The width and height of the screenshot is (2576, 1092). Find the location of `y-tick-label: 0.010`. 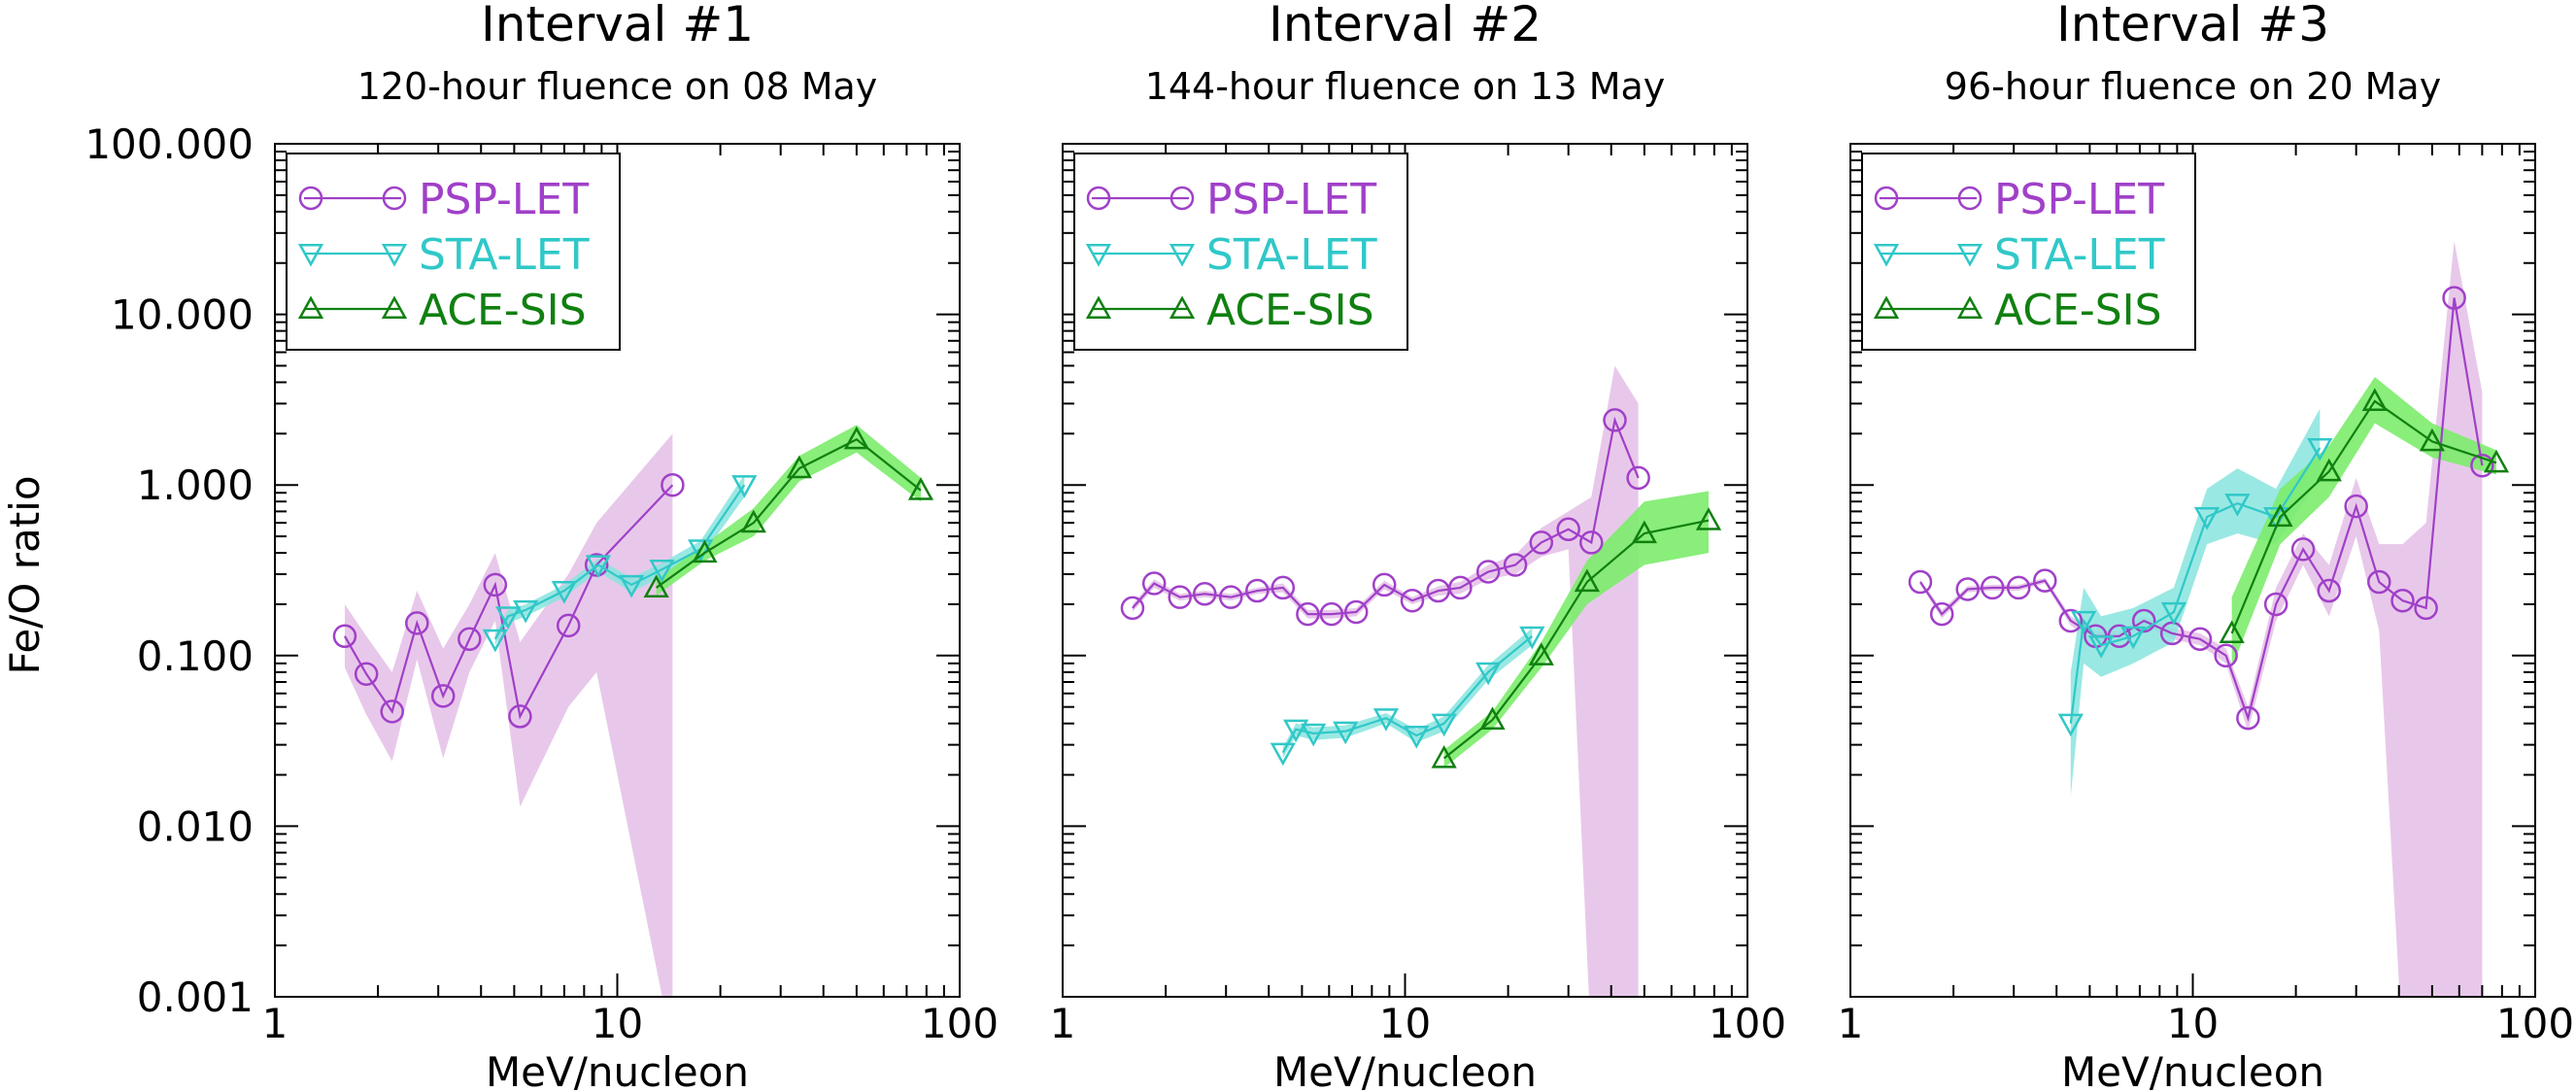

y-tick-label: 0.010 is located at coordinates (195, 826).